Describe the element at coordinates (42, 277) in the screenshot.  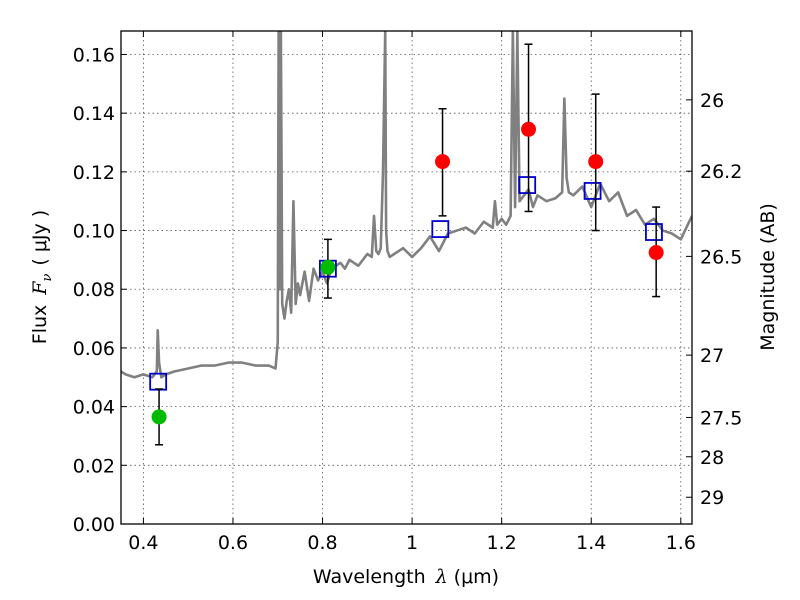
I see `y-axis-label: FluxFν( μJy )` at that location.